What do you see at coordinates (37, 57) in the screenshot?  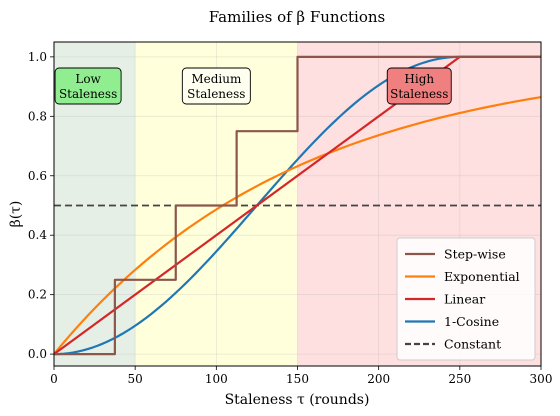 I see `y-tick-label: 1.0` at bounding box center [37, 57].